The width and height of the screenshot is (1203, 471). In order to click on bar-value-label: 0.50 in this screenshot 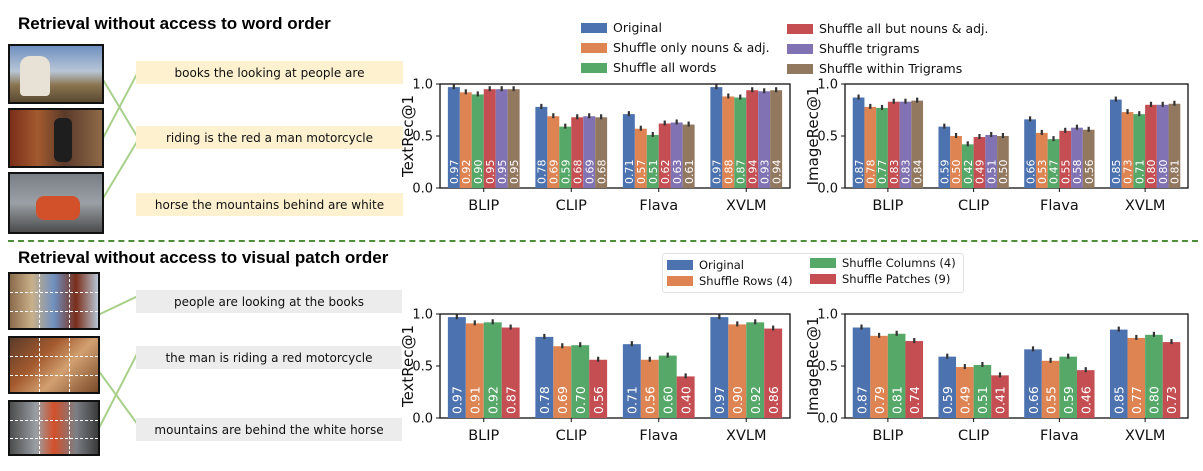, I will do `click(956, 172)`.